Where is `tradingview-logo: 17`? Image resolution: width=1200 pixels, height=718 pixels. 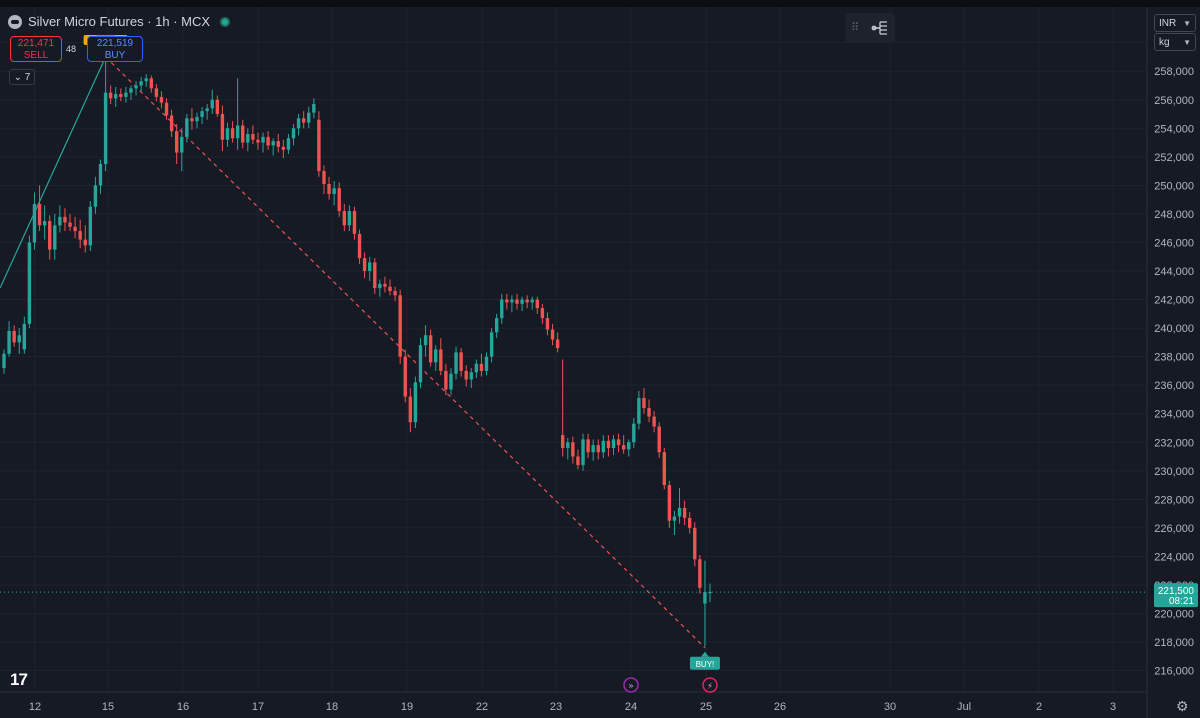
tradingview-logo: 17 is located at coordinates (19, 679).